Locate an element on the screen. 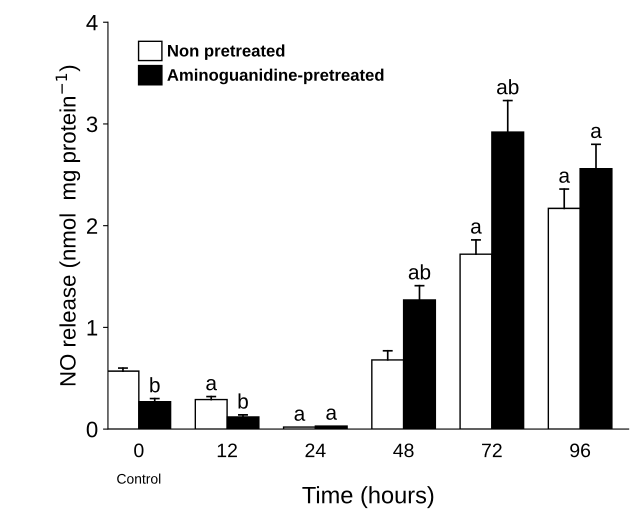 This screenshot has height=517, width=635. legend-label: Non pretreated is located at coordinates (226, 52).